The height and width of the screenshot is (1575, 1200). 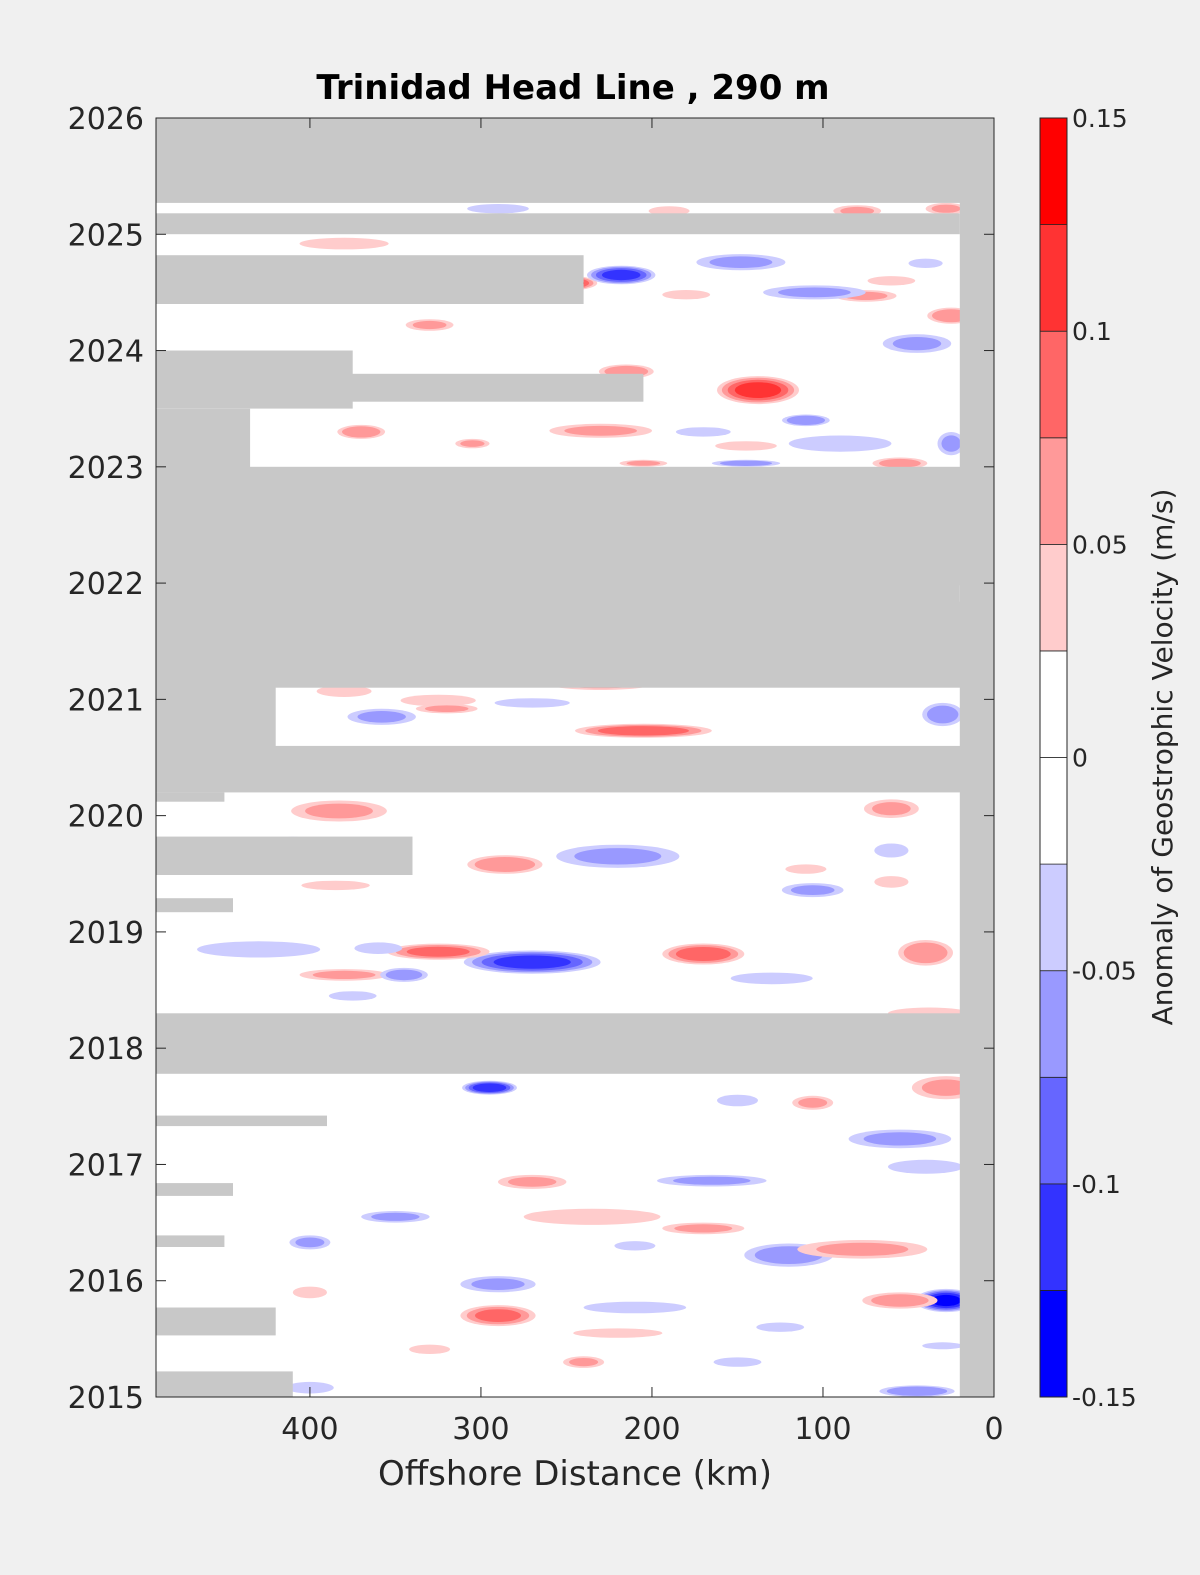 I want to click on colorbar-tick-label: 0.15, so click(x=1100, y=118).